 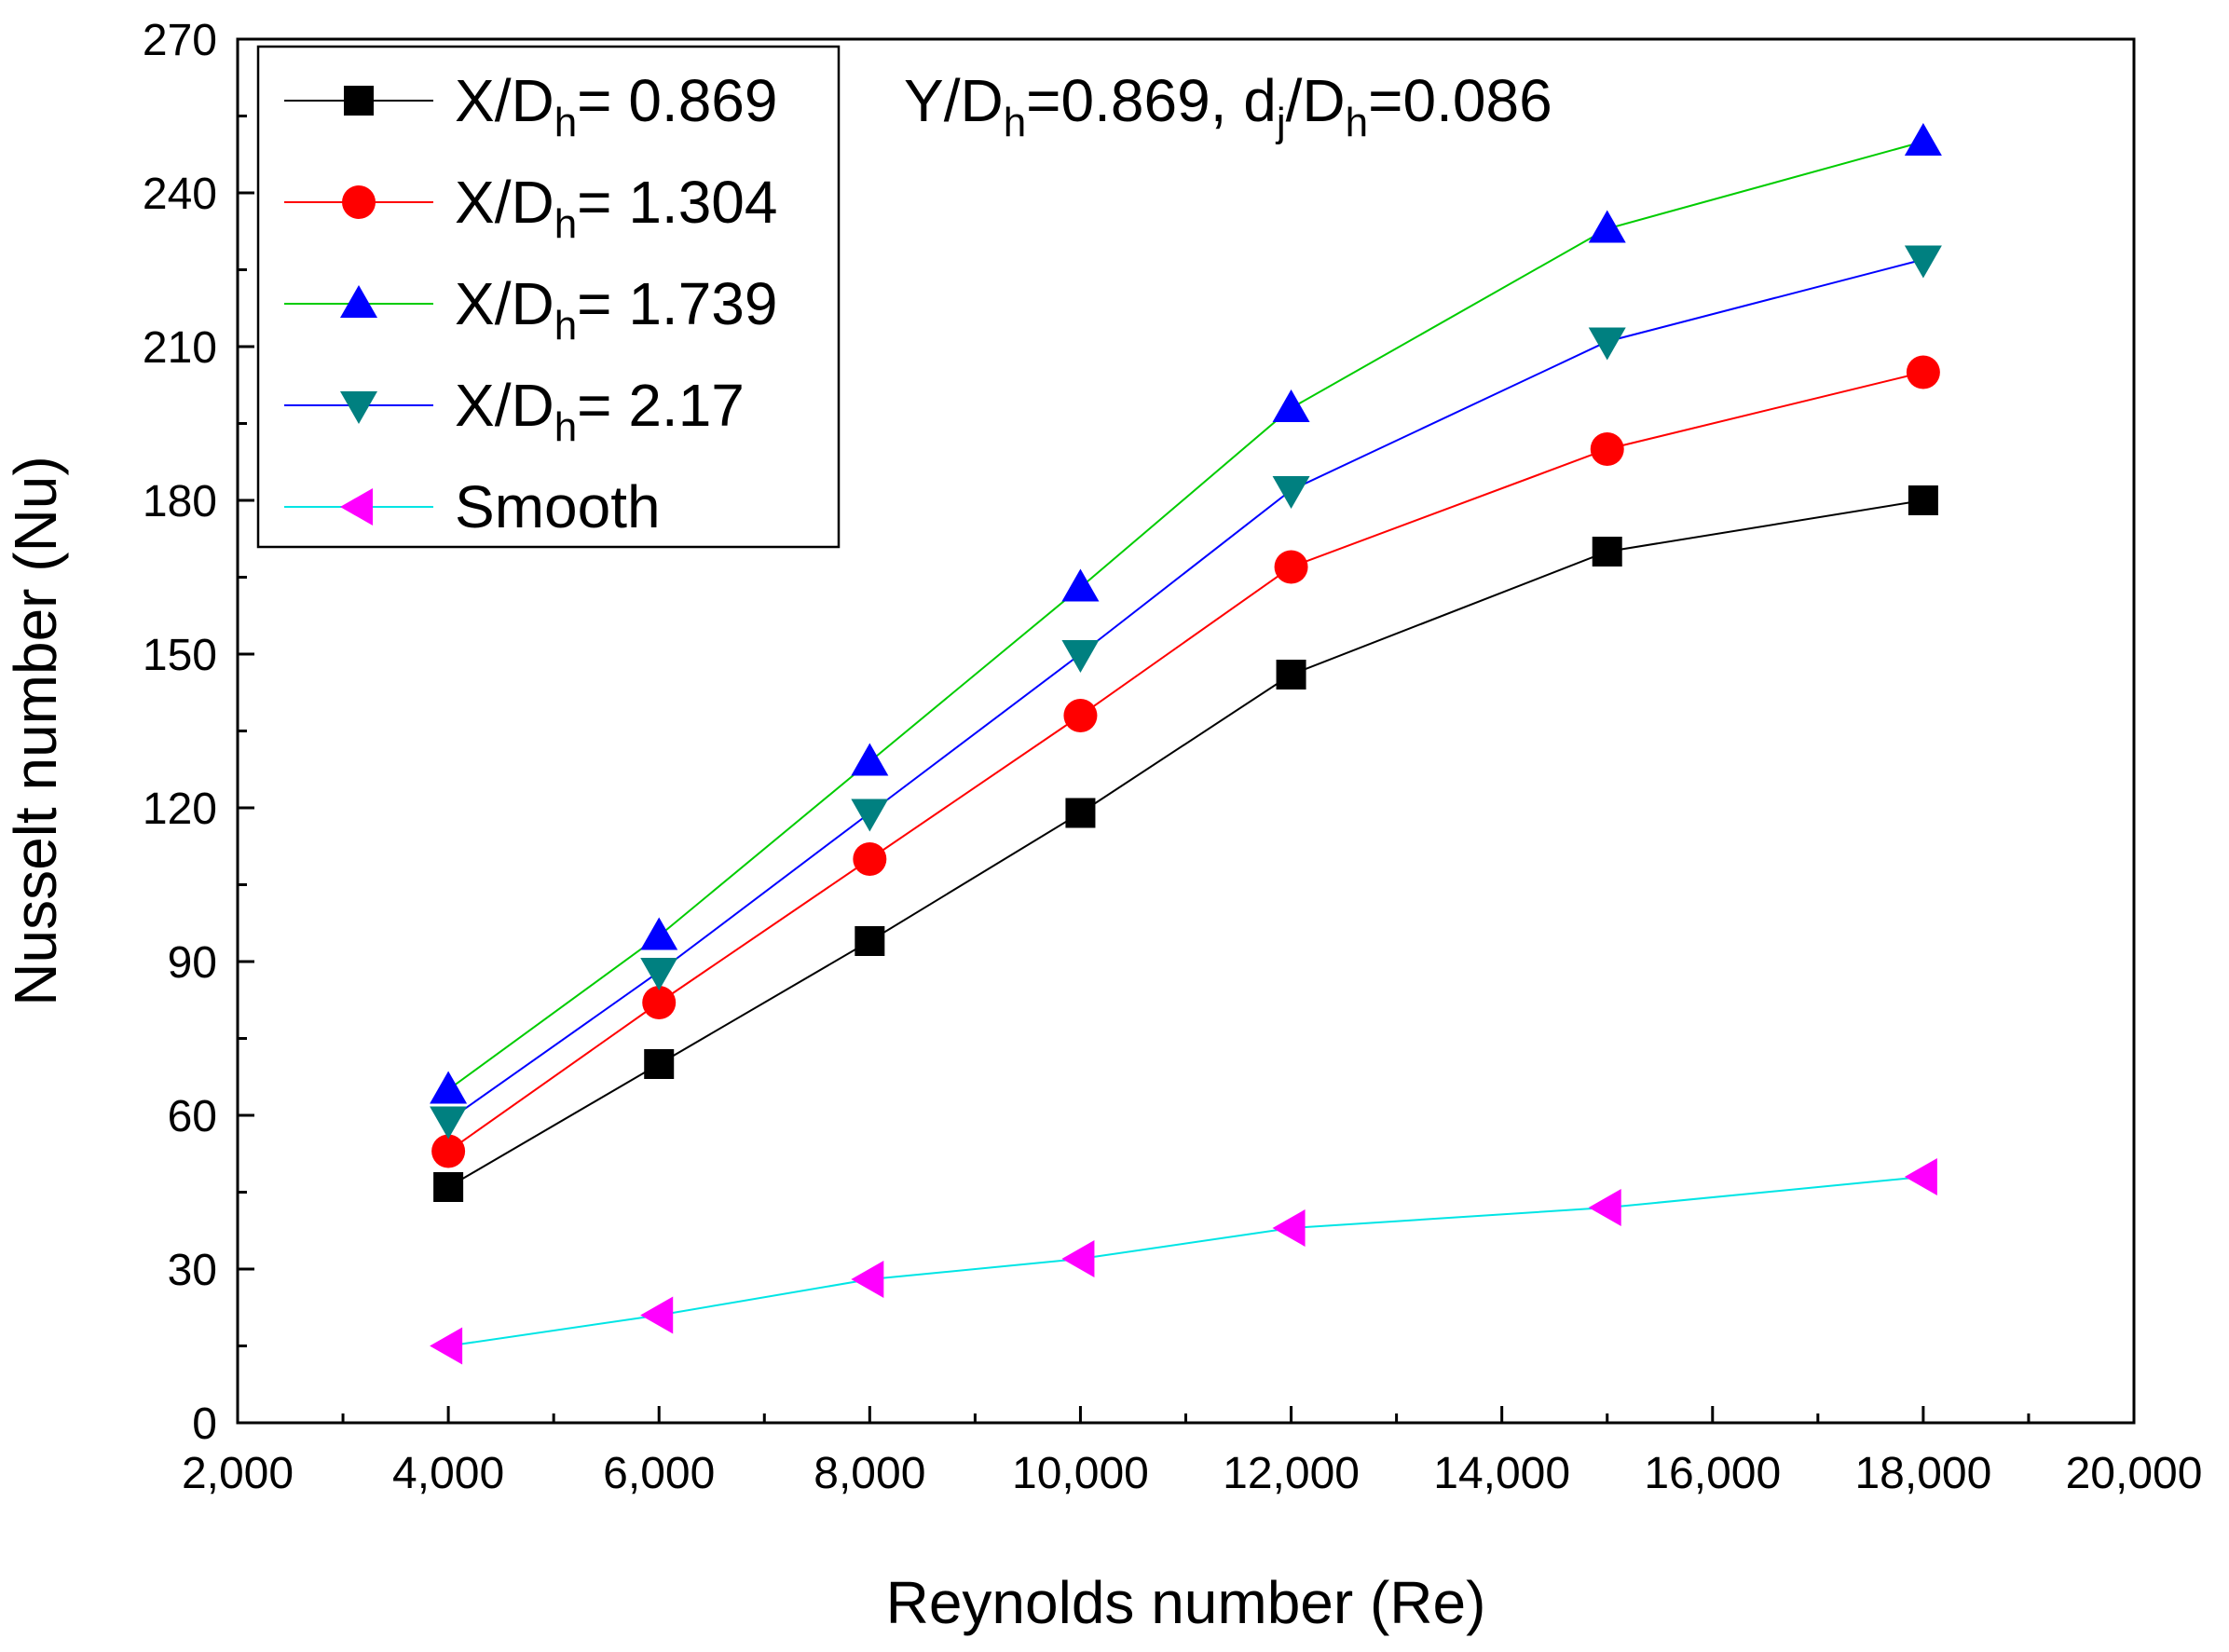 I want to click on legend-item: X/Dh= 2.17, so click(x=514, y=411).